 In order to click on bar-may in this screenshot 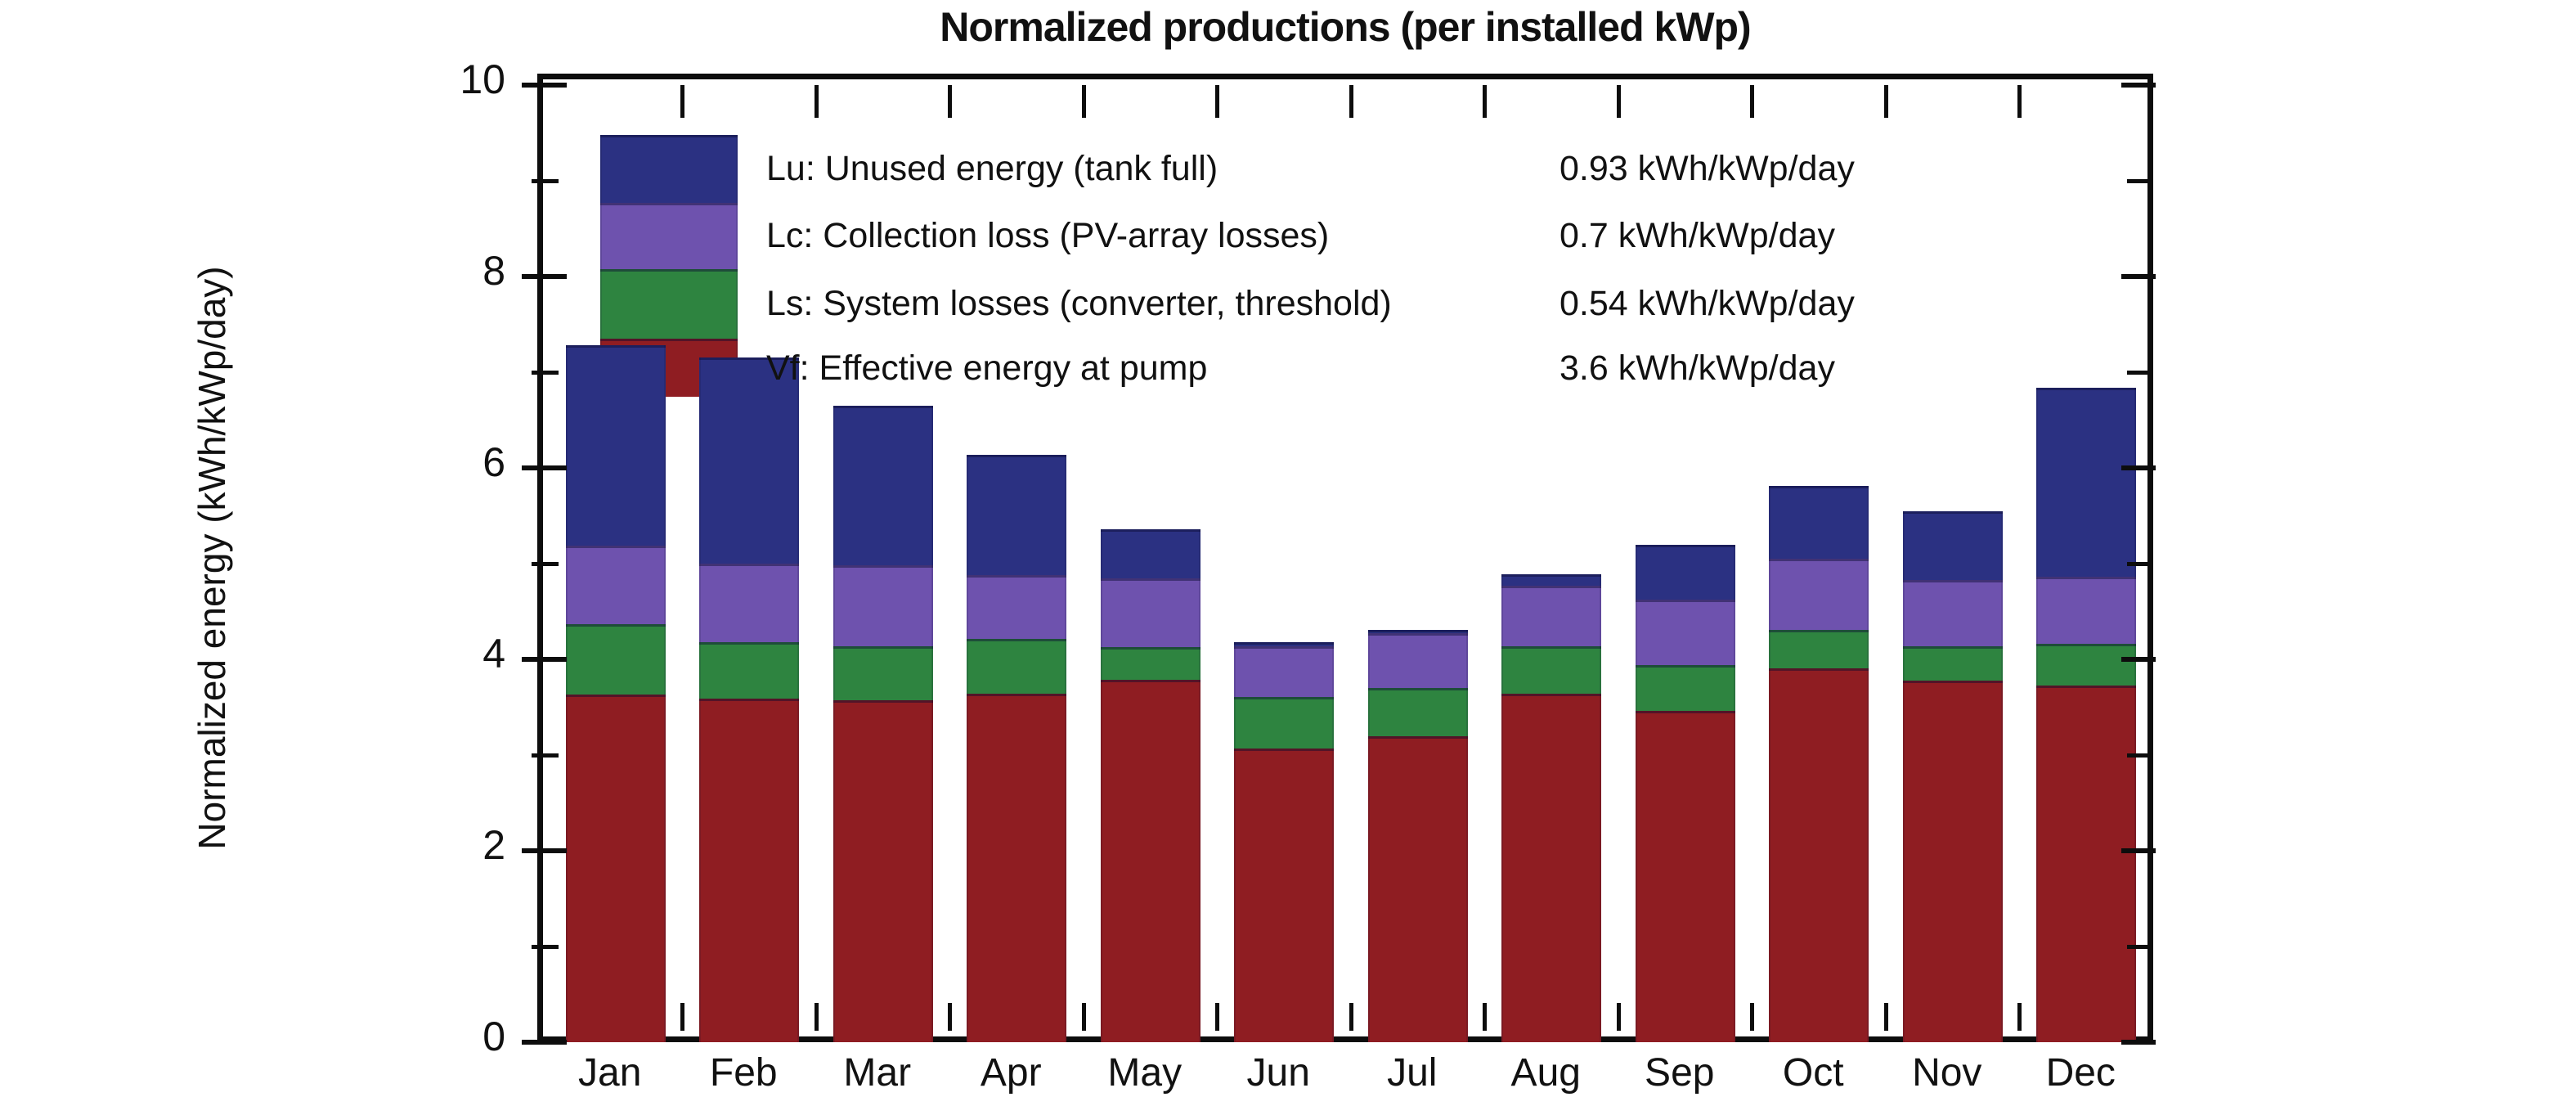, I will do `click(1150, 785)`.